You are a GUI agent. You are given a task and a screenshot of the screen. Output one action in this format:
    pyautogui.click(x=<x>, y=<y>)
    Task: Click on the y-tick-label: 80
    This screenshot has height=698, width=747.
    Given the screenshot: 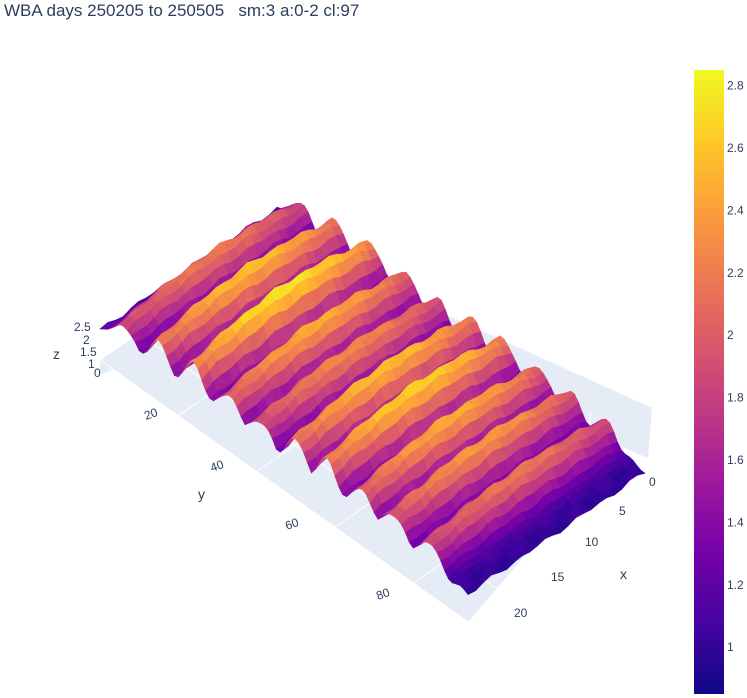 What is the action you would take?
    pyautogui.click(x=383, y=594)
    